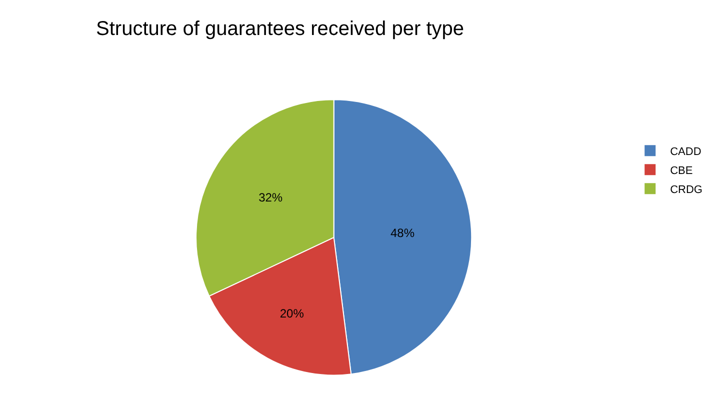 The width and height of the screenshot is (718, 419). Describe the element at coordinates (280, 29) in the screenshot. I see `chart-title: Structure of guarantees received per type` at that location.